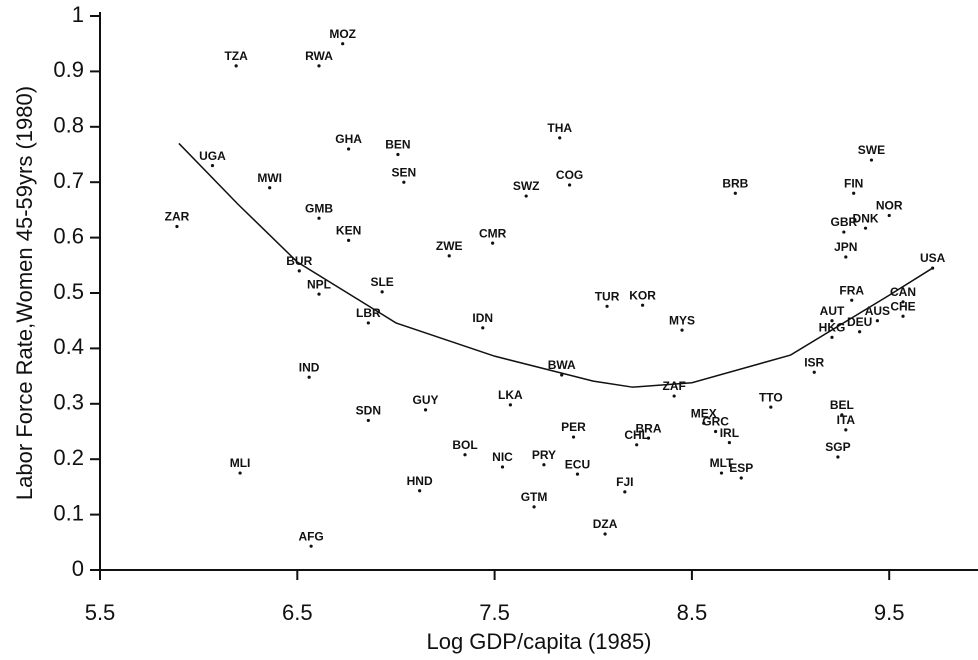 The width and height of the screenshot is (978, 660). I want to click on point-label: SDN, so click(368, 411).